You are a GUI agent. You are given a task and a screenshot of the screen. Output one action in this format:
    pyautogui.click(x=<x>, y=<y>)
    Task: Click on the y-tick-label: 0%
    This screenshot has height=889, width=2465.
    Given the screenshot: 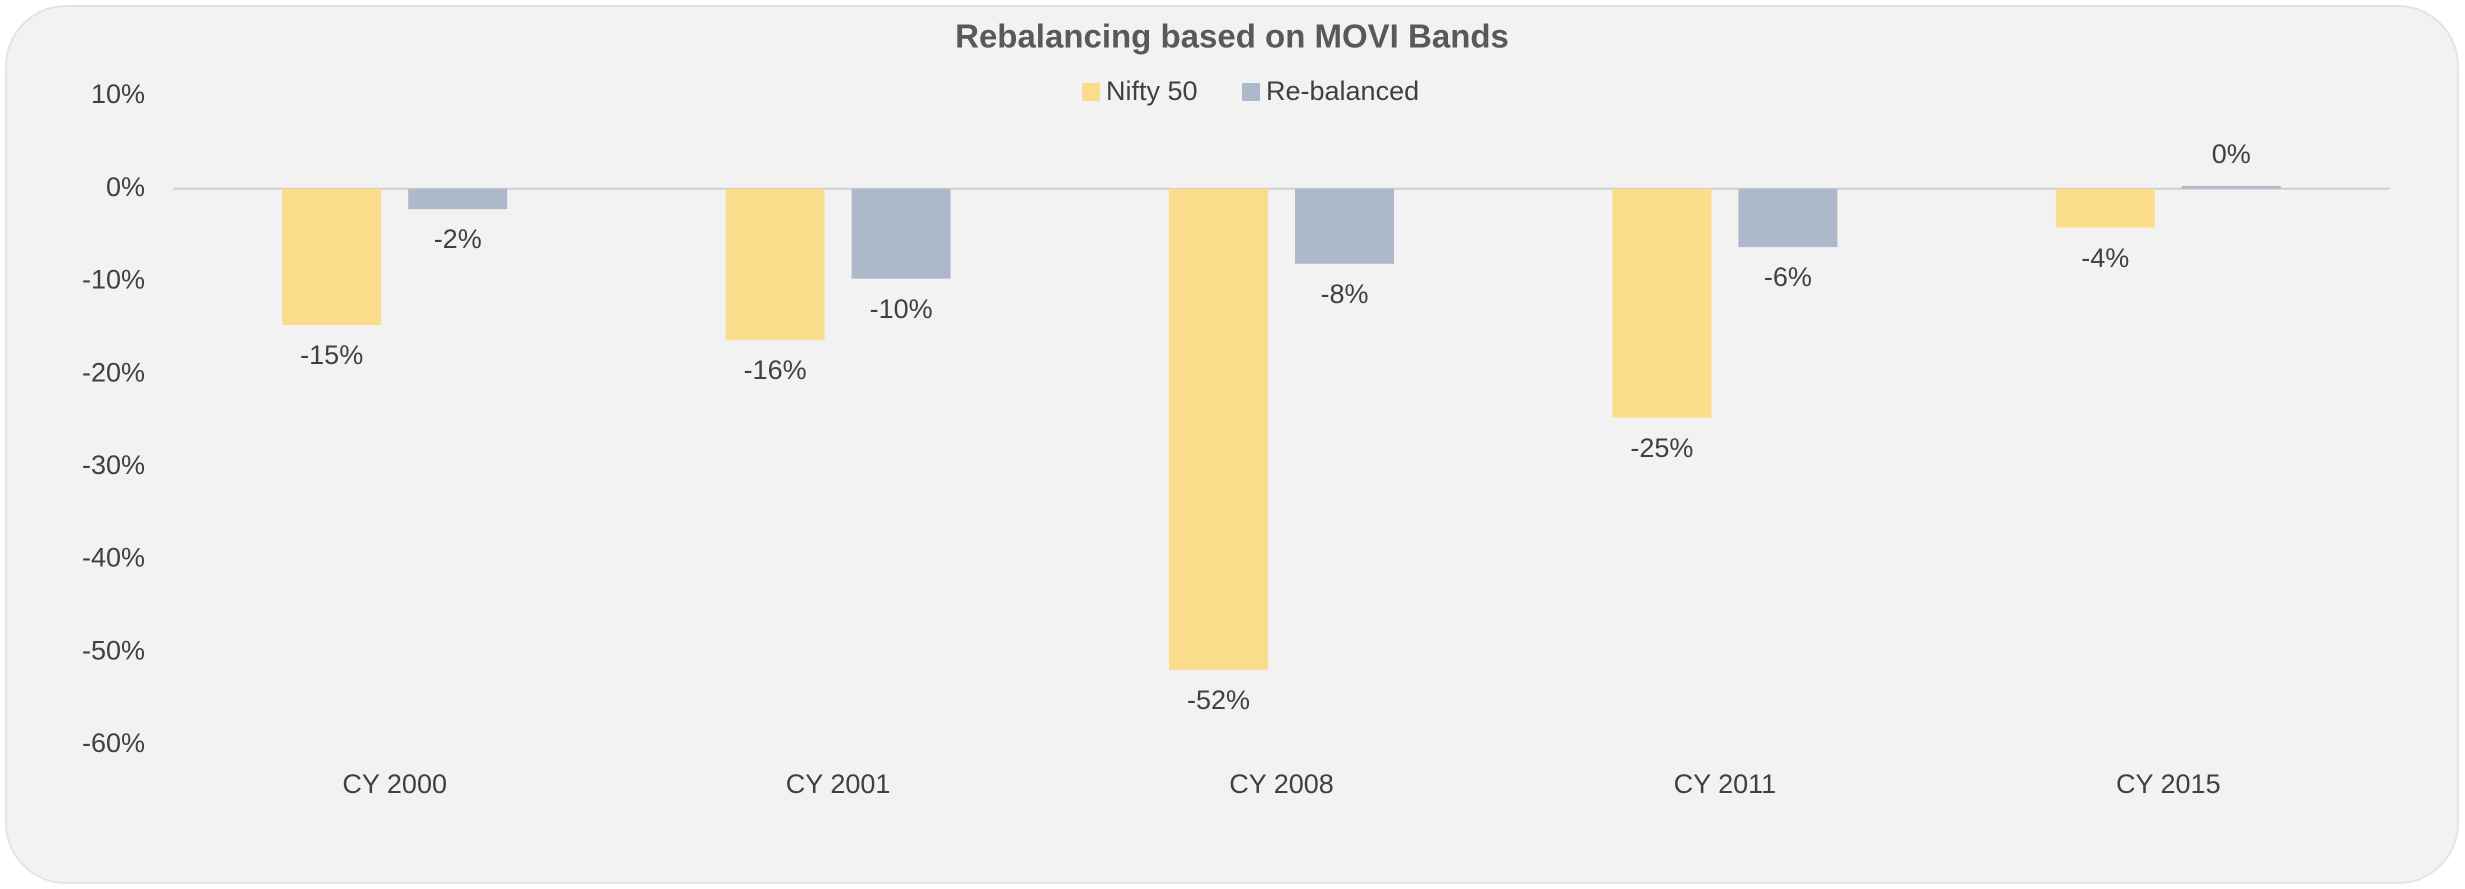 What is the action you would take?
    pyautogui.click(x=125, y=187)
    